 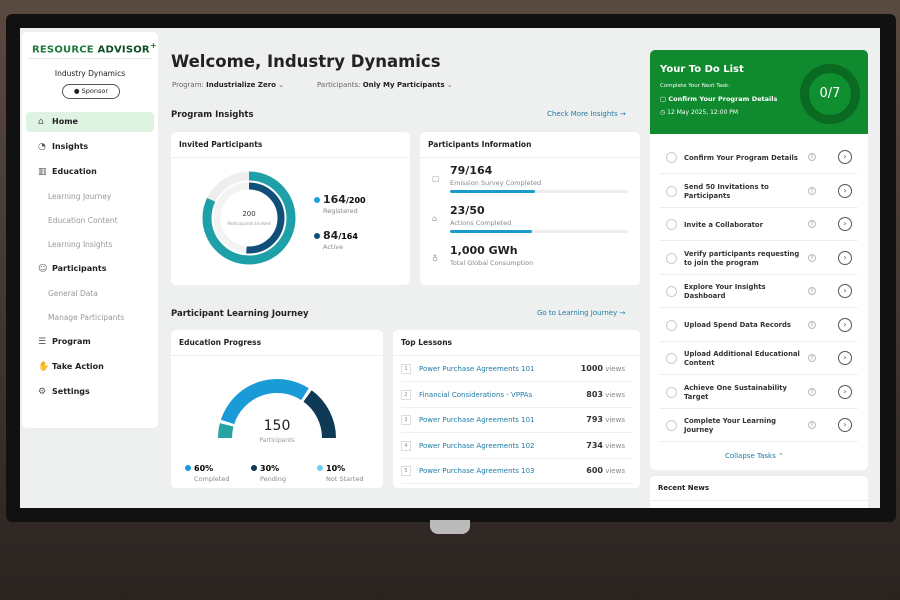 What do you see at coordinates (754, 456) in the screenshot?
I see `collapse-tasks-button: Collapse Tasks ⌃` at bounding box center [754, 456].